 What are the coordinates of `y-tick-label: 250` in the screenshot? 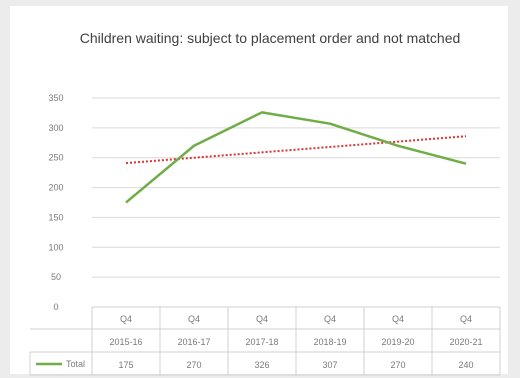 It's located at (55, 158).